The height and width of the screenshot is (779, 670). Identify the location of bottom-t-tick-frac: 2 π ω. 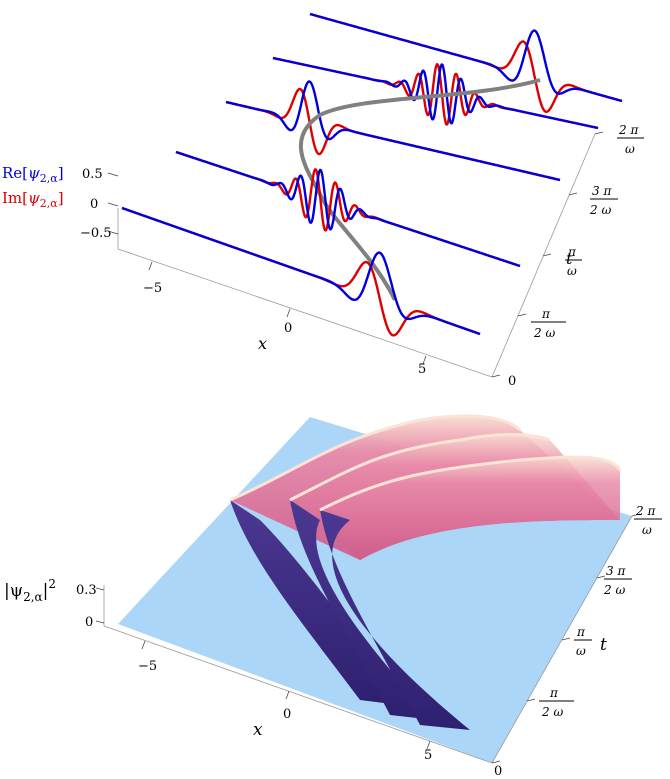
(648, 520).